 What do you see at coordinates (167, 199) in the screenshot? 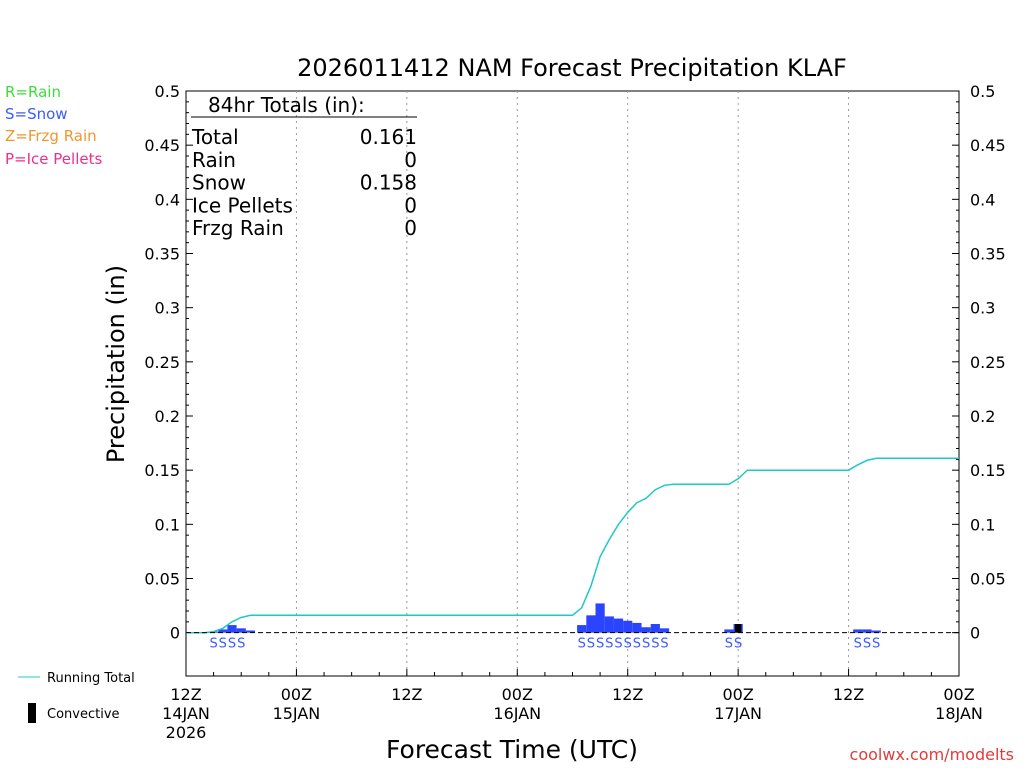
I see `y-tick-label-left: 0.4` at bounding box center [167, 199].